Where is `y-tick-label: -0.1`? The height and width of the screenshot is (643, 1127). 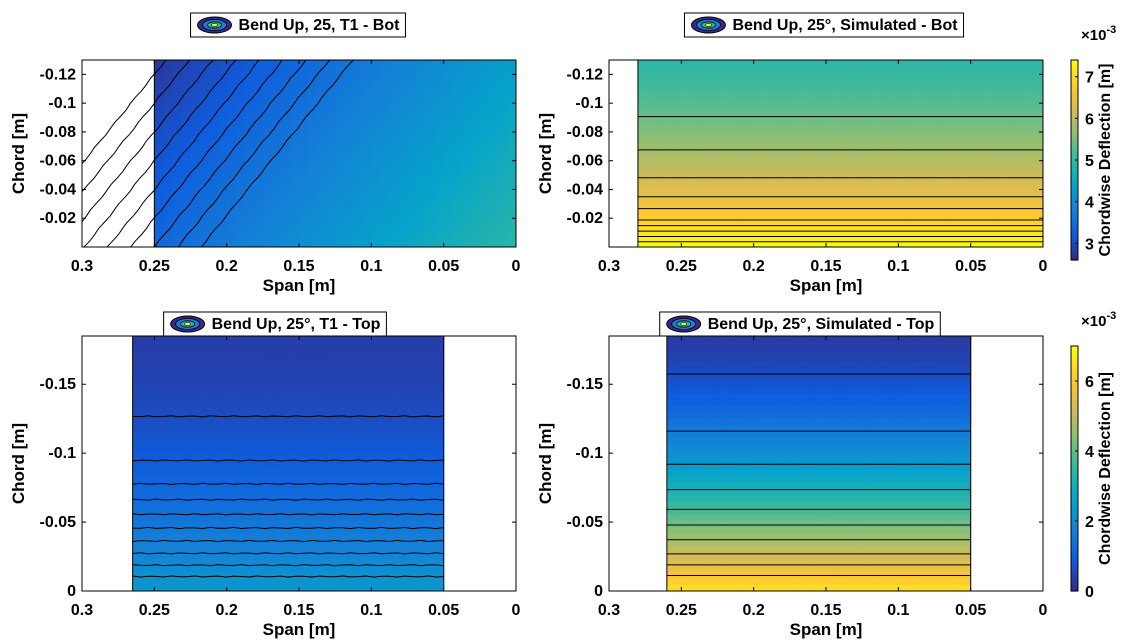 y-tick-label: -0.1 is located at coordinates (589, 103).